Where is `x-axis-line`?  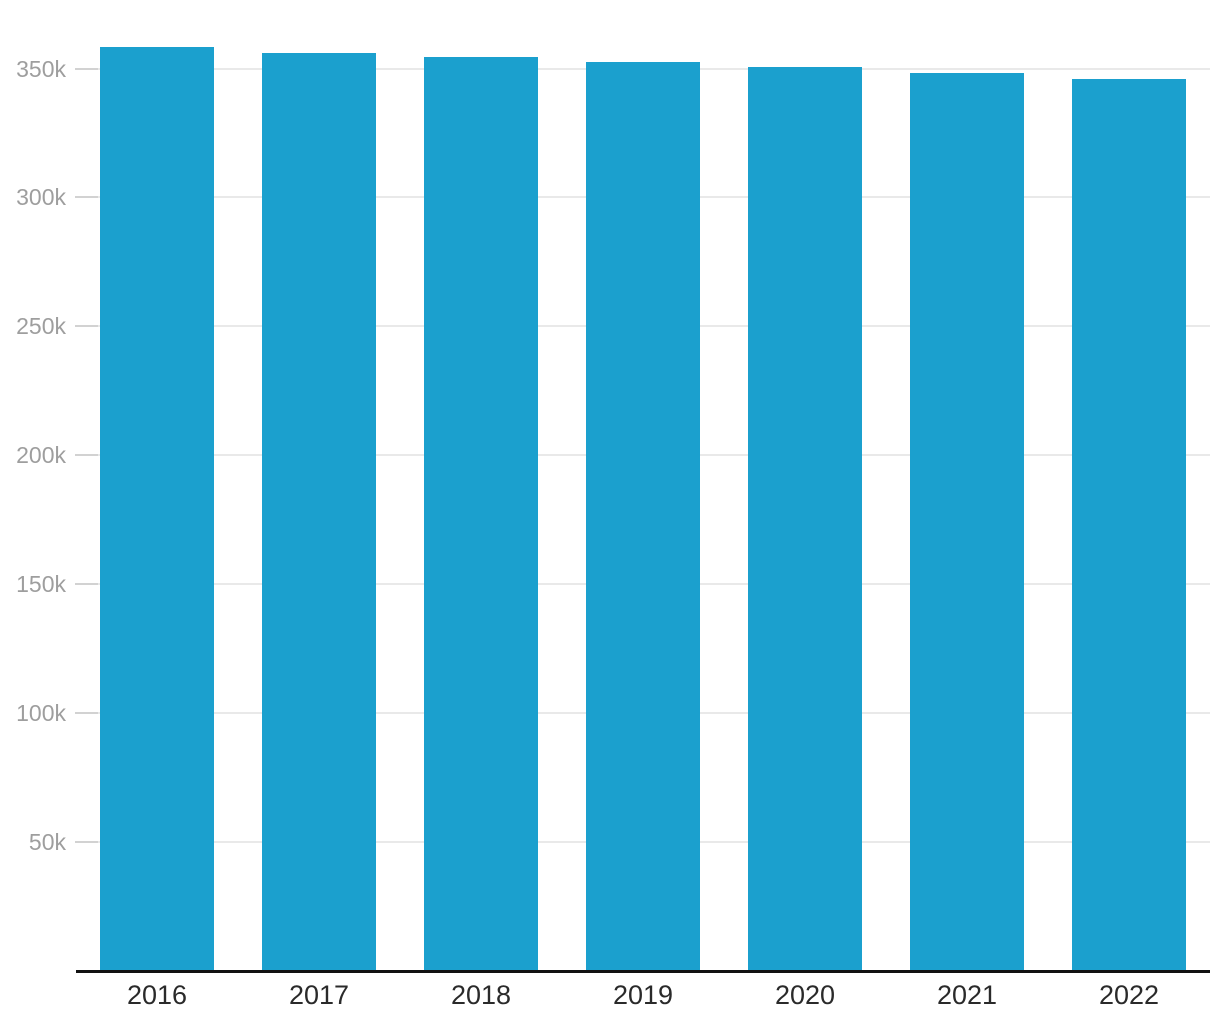
x-axis-line is located at coordinates (643, 971).